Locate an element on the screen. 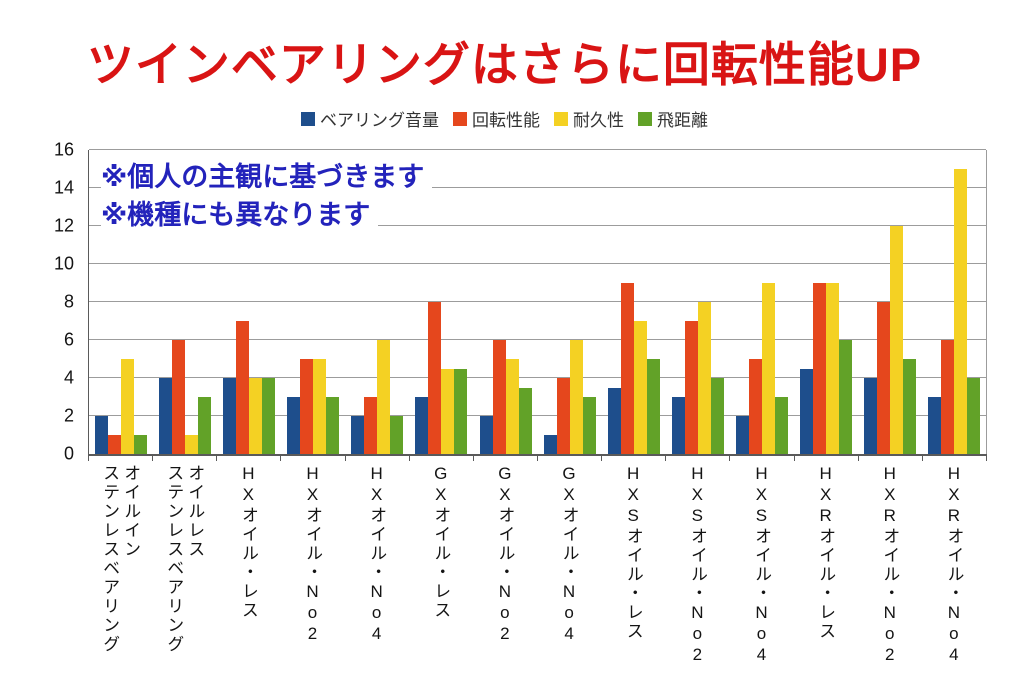 The height and width of the screenshot is (700, 1009). x-axis-ticks is located at coordinates (537, 457).